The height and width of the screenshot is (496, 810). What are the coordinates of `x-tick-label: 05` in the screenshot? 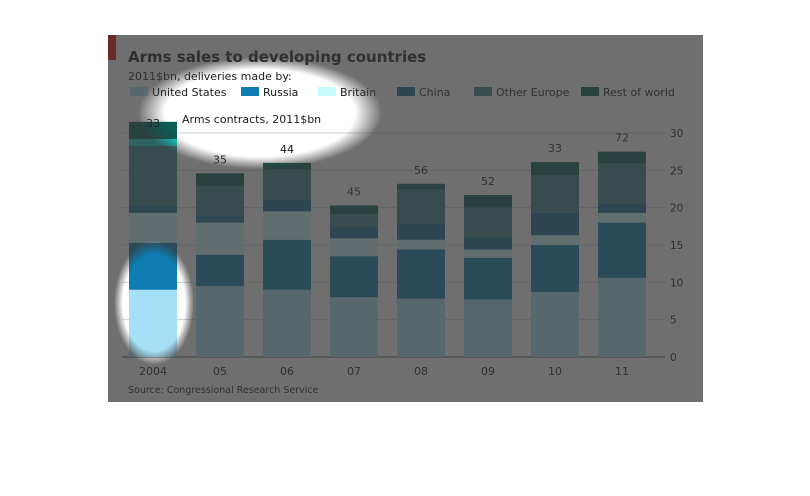 It's located at (220, 371).